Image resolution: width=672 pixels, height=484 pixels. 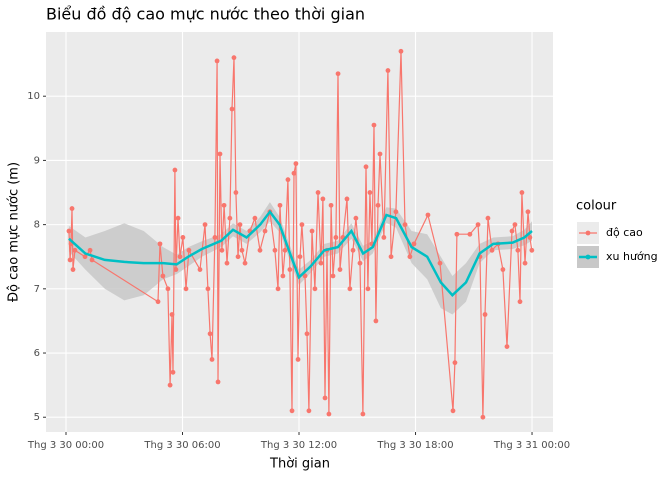 What do you see at coordinates (14, 232) in the screenshot?
I see `y-axis-label: Độ cao mực nước (m)` at bounding box center [14, 232].